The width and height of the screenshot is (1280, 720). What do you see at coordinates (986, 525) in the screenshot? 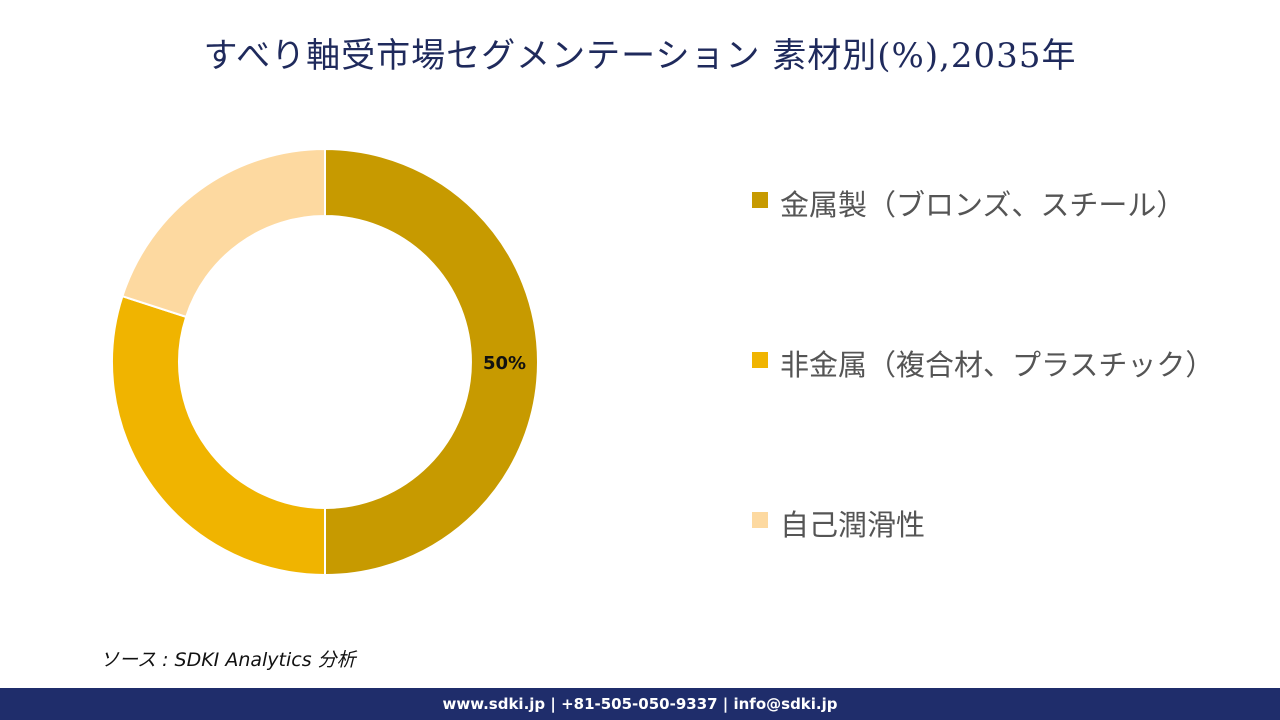
I see `legend-item-self-lubricating: 自己潤滑性` at bounding box center [986, 525].